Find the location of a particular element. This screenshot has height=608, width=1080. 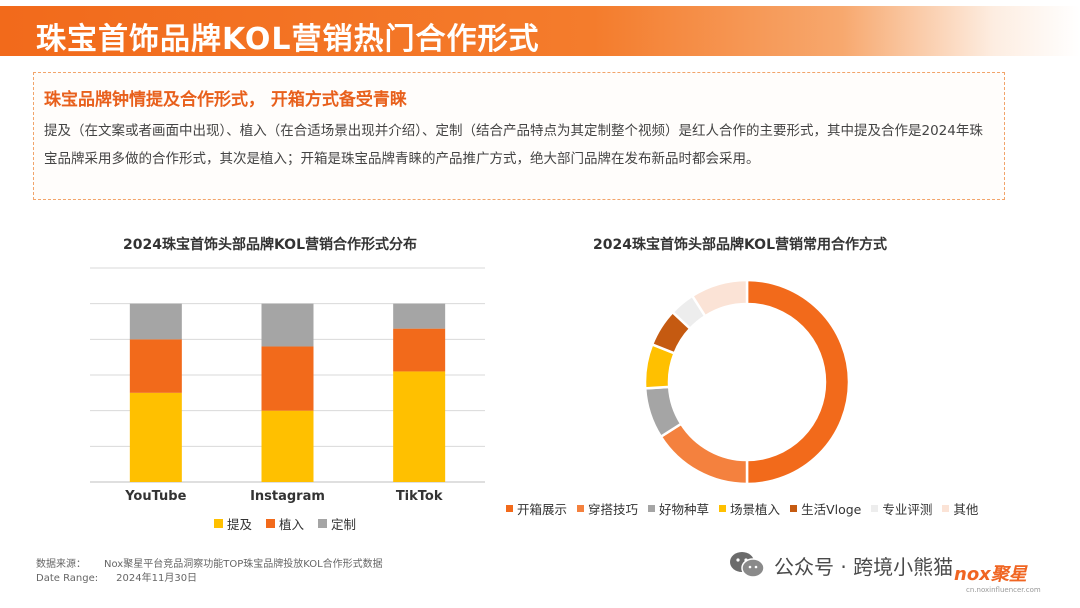

legend-item: 开箱展示 is located at coordinates (536, 508).